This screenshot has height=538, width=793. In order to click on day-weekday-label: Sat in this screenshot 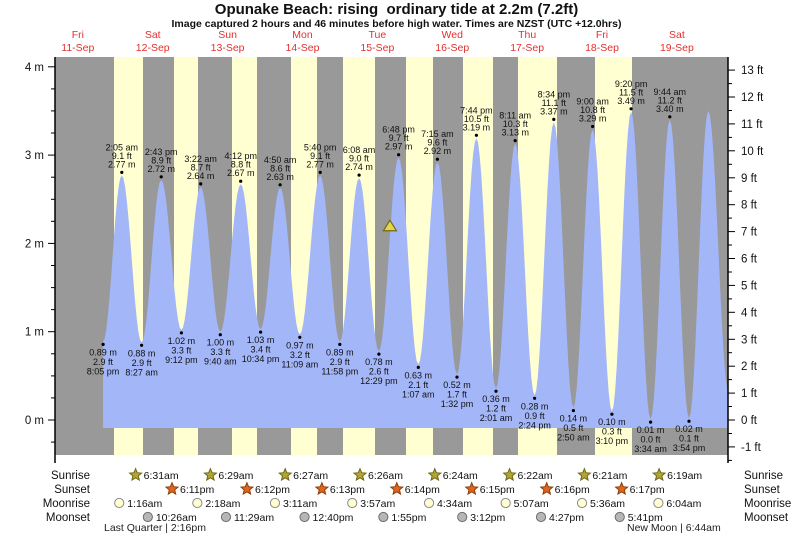, I will do `click(153, 35)`.